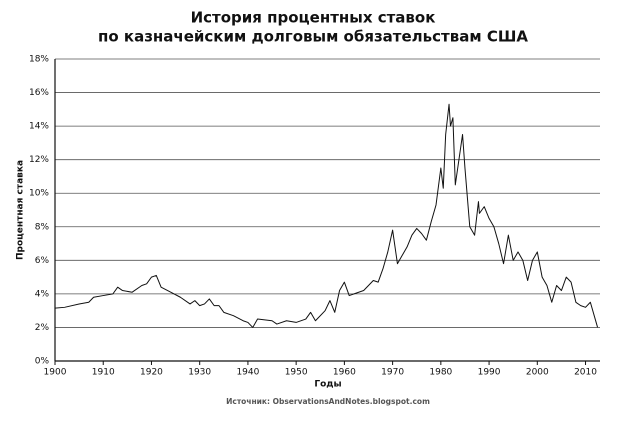  Describe the element at coordinates (537, 373) in the screenshot. I see `x-tick-label: 2000` at that location.